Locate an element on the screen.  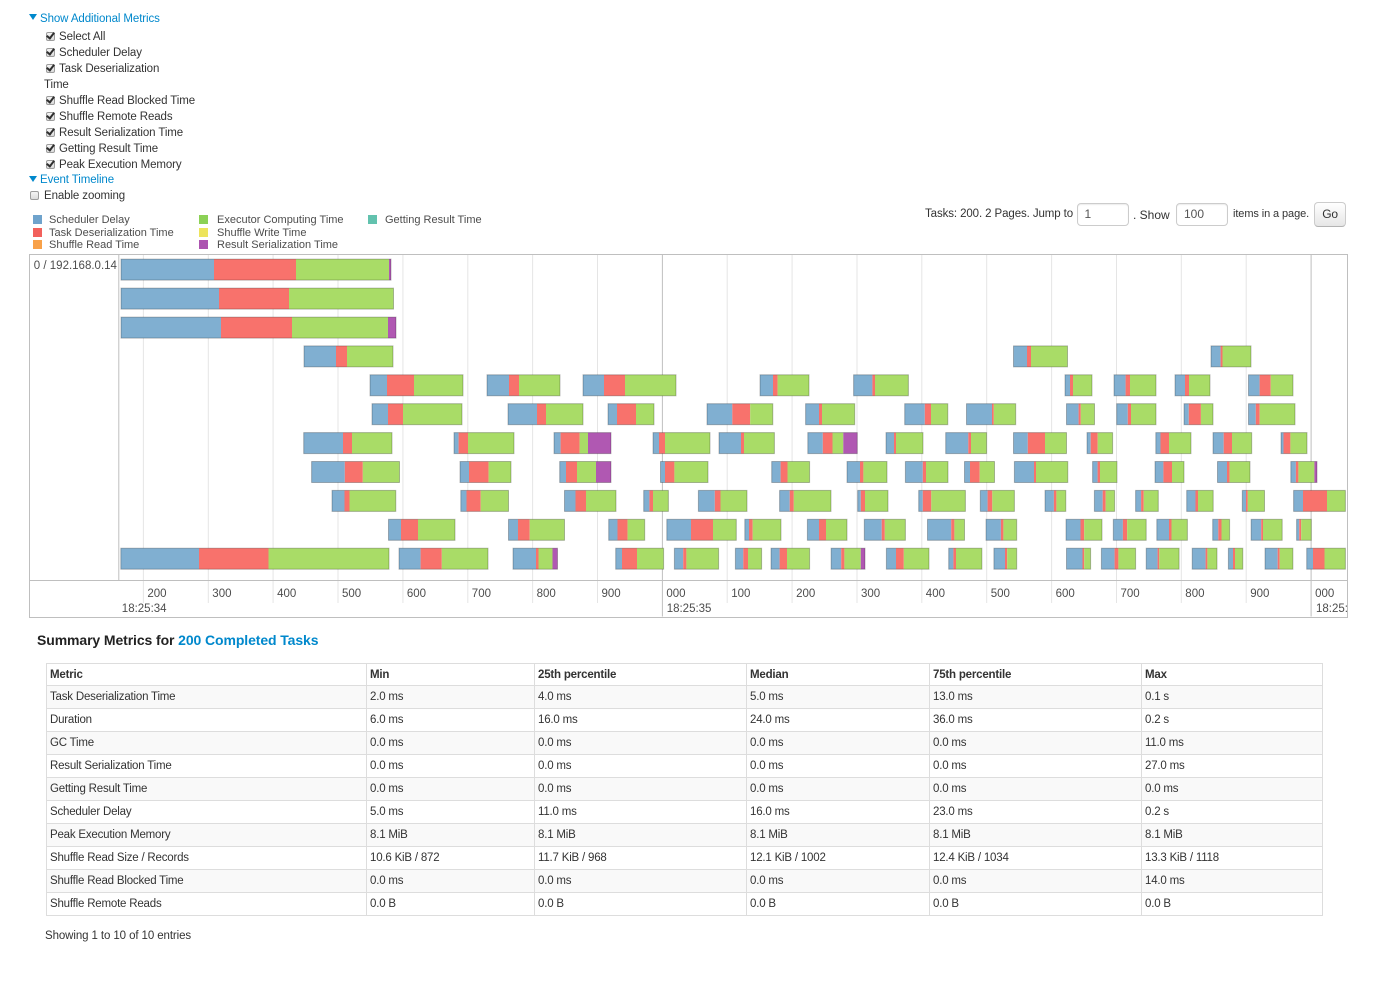
svg-text: 18:25:35 is located at coordinates (689, 609).